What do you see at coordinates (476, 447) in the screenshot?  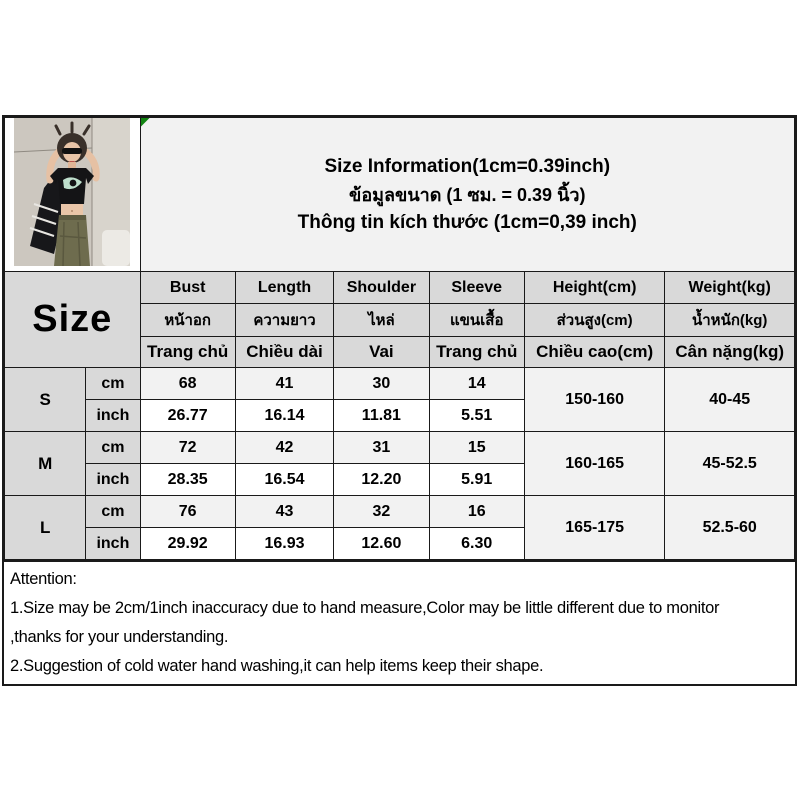 I see `m-sleeve-cm: 15` at bounding box center [476, 447].